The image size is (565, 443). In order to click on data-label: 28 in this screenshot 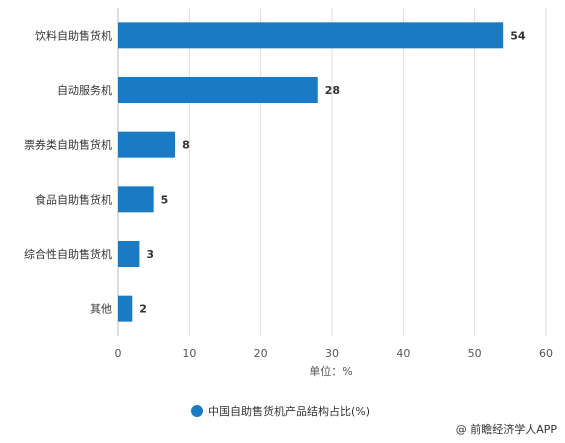, I will do `click(332, 90)`.